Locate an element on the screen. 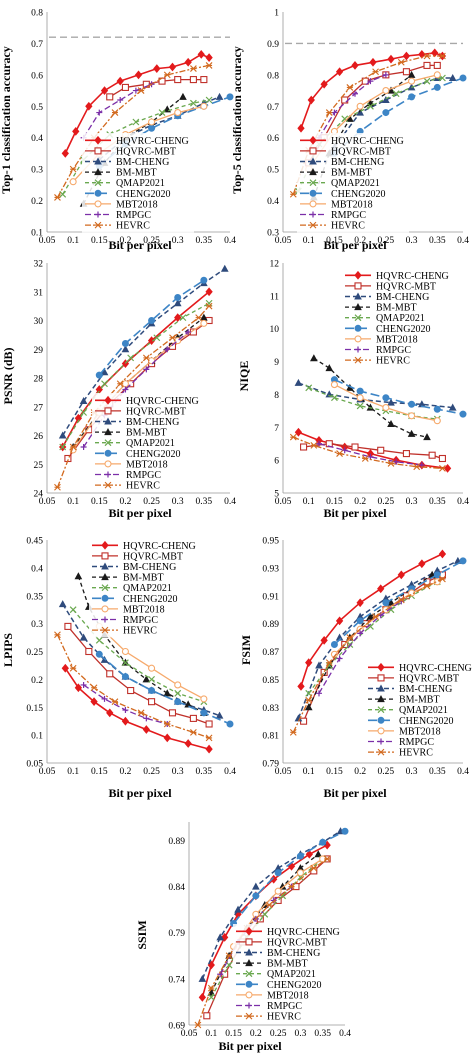 The image size is (474, 1053). p1-ylabel: Top-5 classification accuracy is located at coordinates (237, 120).